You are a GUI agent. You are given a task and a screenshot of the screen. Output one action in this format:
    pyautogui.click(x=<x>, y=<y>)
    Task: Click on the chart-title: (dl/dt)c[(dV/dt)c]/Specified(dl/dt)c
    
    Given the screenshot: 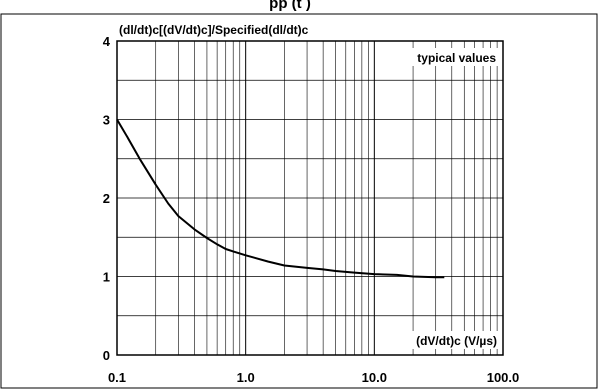 What is the action you would take?
    pyautogui.click(x=214, y=30)
    